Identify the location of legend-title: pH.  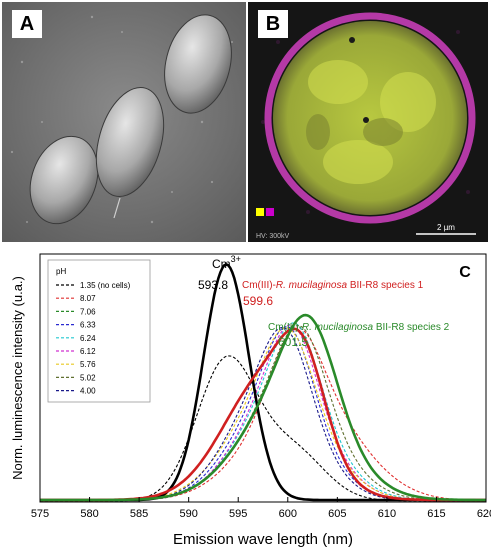
(61, 271).